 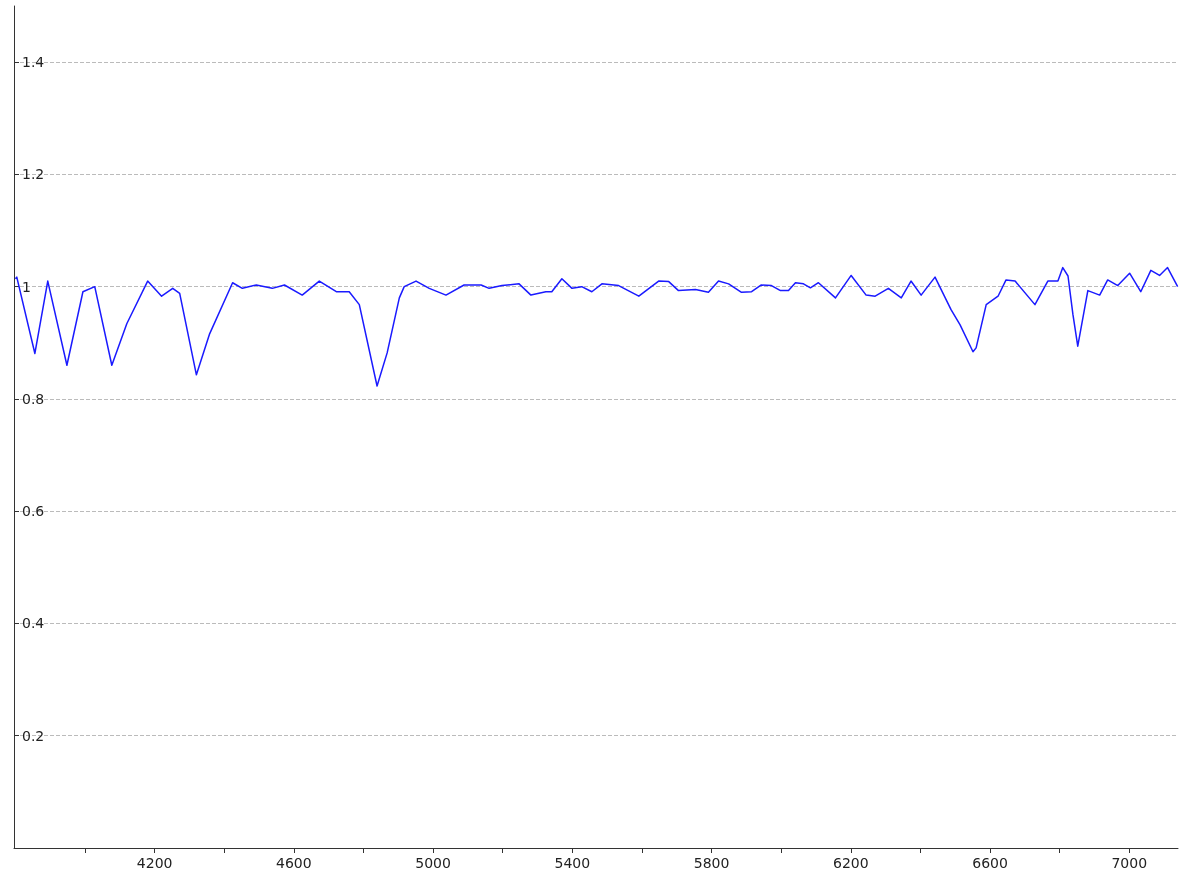 I want to click on x-tick-label: 6600, so click(x=990, y=863).